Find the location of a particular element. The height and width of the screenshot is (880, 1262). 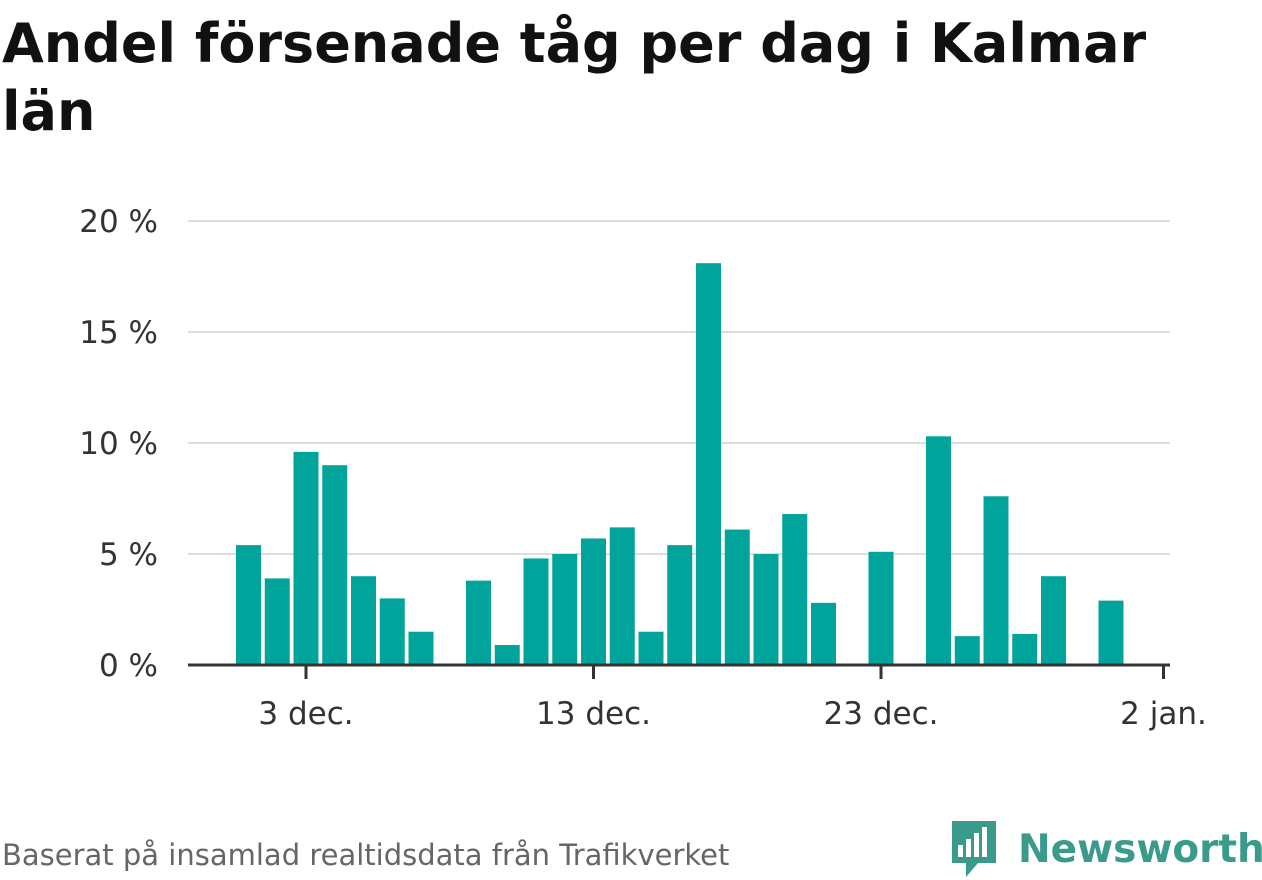

y-tick-label: 5 % is located at coordinates (128, 555).